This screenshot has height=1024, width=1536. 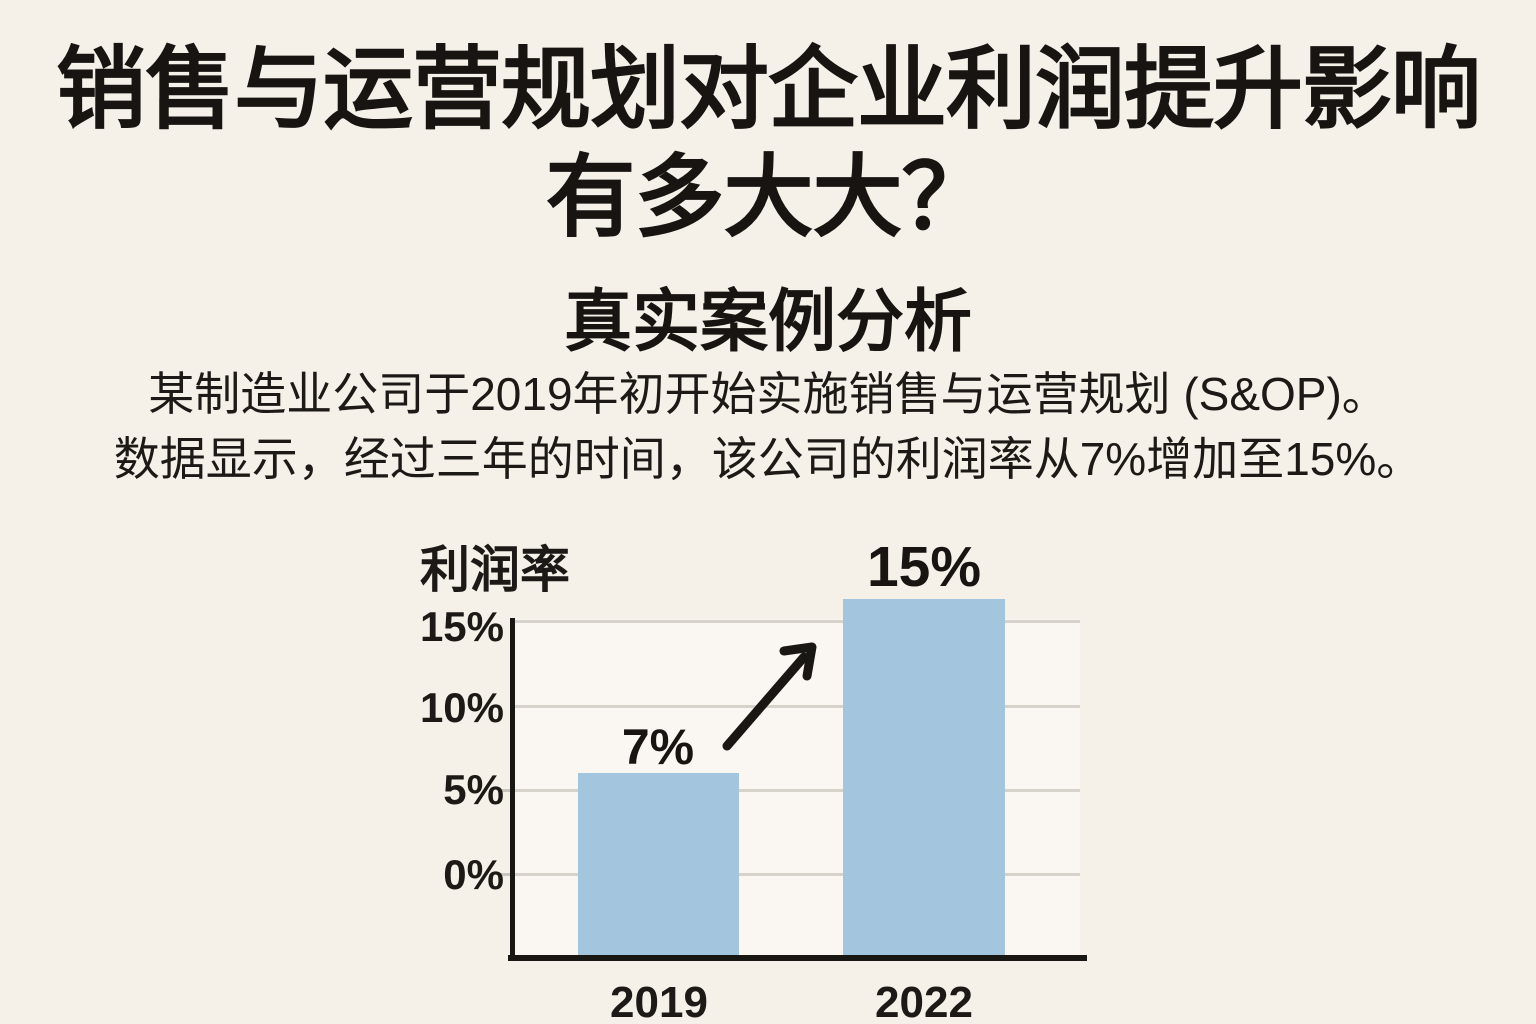 What do you see at coordinates (768, 198) in the screenshot?
I see `page-title-line-2: 有多大大？` at bounding box center [768, 198].